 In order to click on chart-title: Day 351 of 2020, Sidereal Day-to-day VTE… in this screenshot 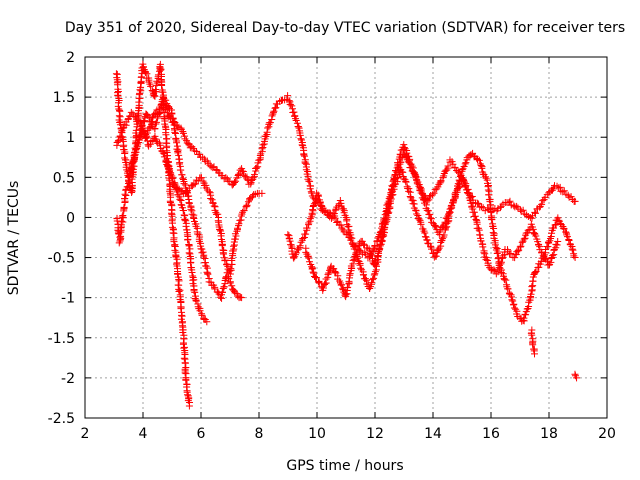, I will do `click(345, 28)`.